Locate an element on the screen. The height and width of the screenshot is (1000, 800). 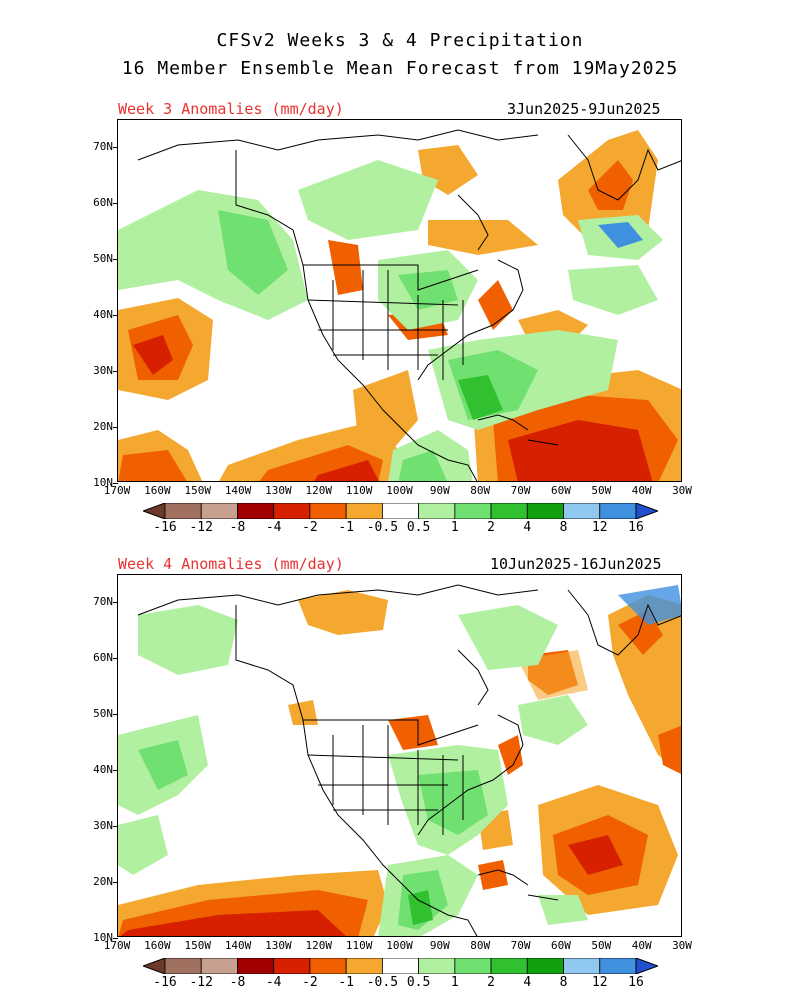
panel2-dates: 10Jun2025-16Jun2025 is located at coordinates (576, 564).